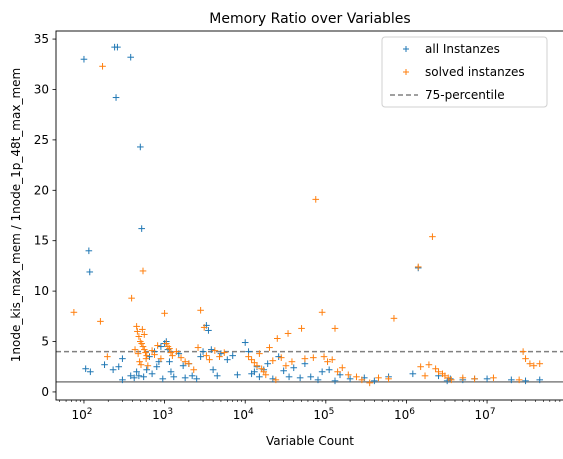 This screenshot has width=563, height=459. Describe the element at coordinates (41, 140) in the screenshot. I see `y-tick-label: 25` at that location.